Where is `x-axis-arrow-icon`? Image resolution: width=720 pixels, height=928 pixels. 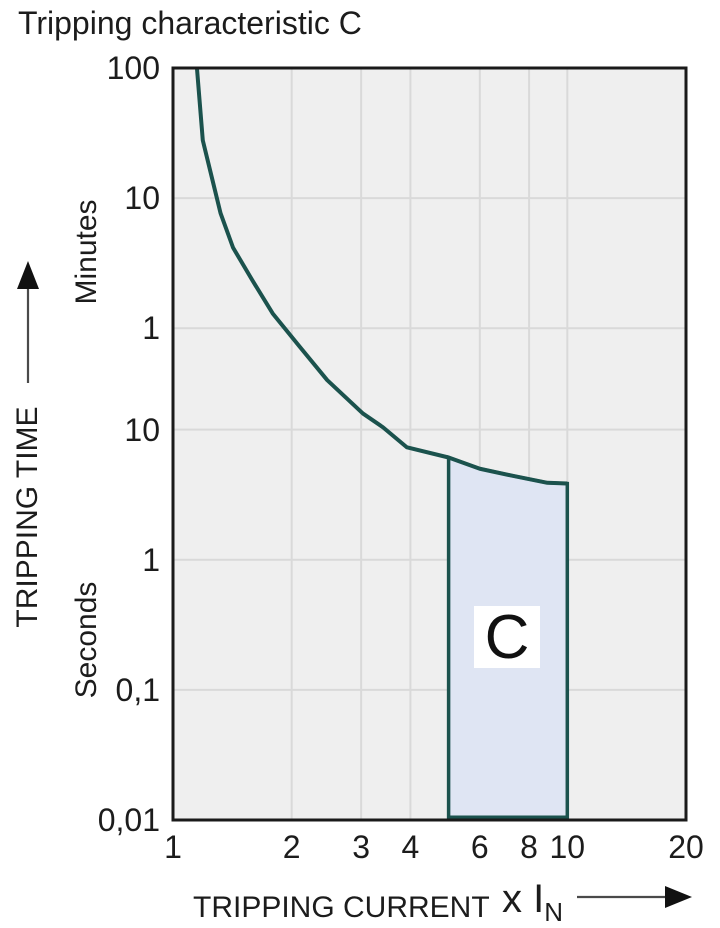 x-axis-arrow-icon is located at coordinates (678, 897).